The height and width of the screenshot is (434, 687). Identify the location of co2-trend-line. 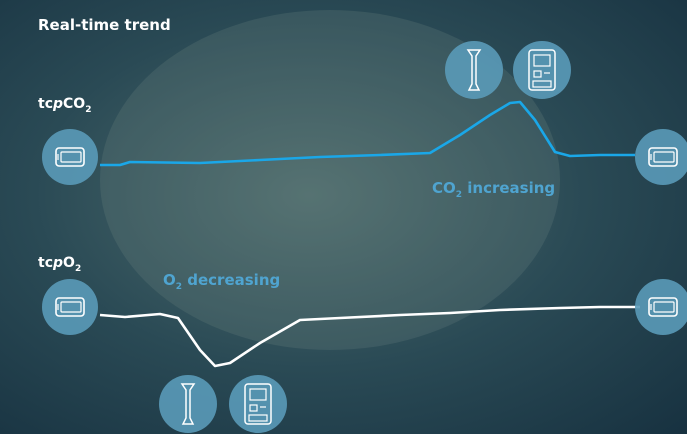
(367, 133).